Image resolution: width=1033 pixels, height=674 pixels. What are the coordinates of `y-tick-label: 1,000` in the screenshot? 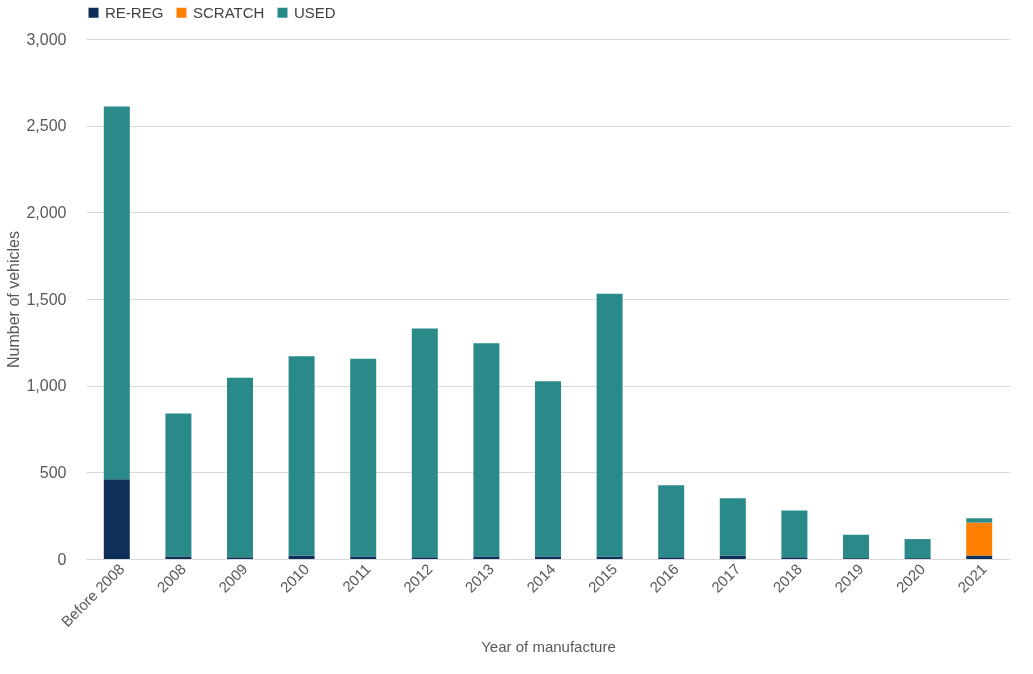 It's located at (46, 386).